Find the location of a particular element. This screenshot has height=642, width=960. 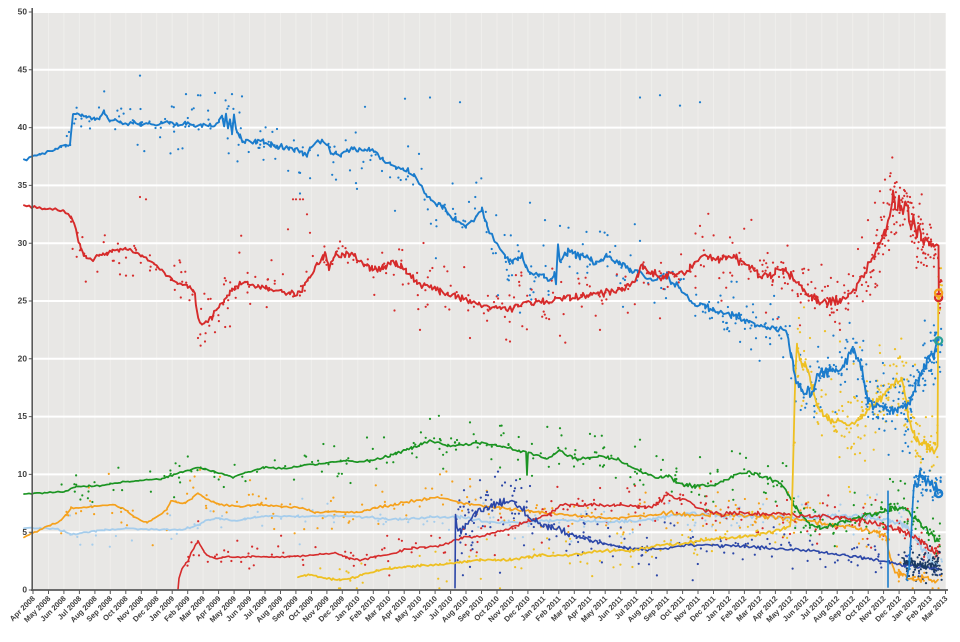

svg-text: 20 is located at coordinates (23, 358).